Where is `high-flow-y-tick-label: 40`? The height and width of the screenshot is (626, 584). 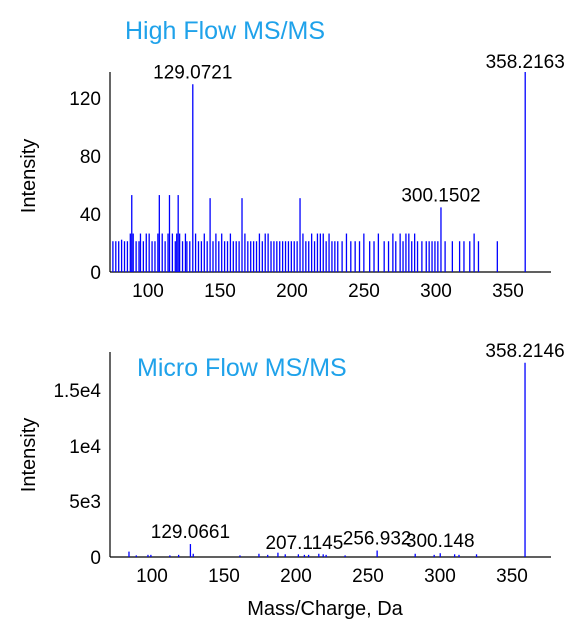
high-flow-y-tick-label: 40 is located at coordinates (90, 215).